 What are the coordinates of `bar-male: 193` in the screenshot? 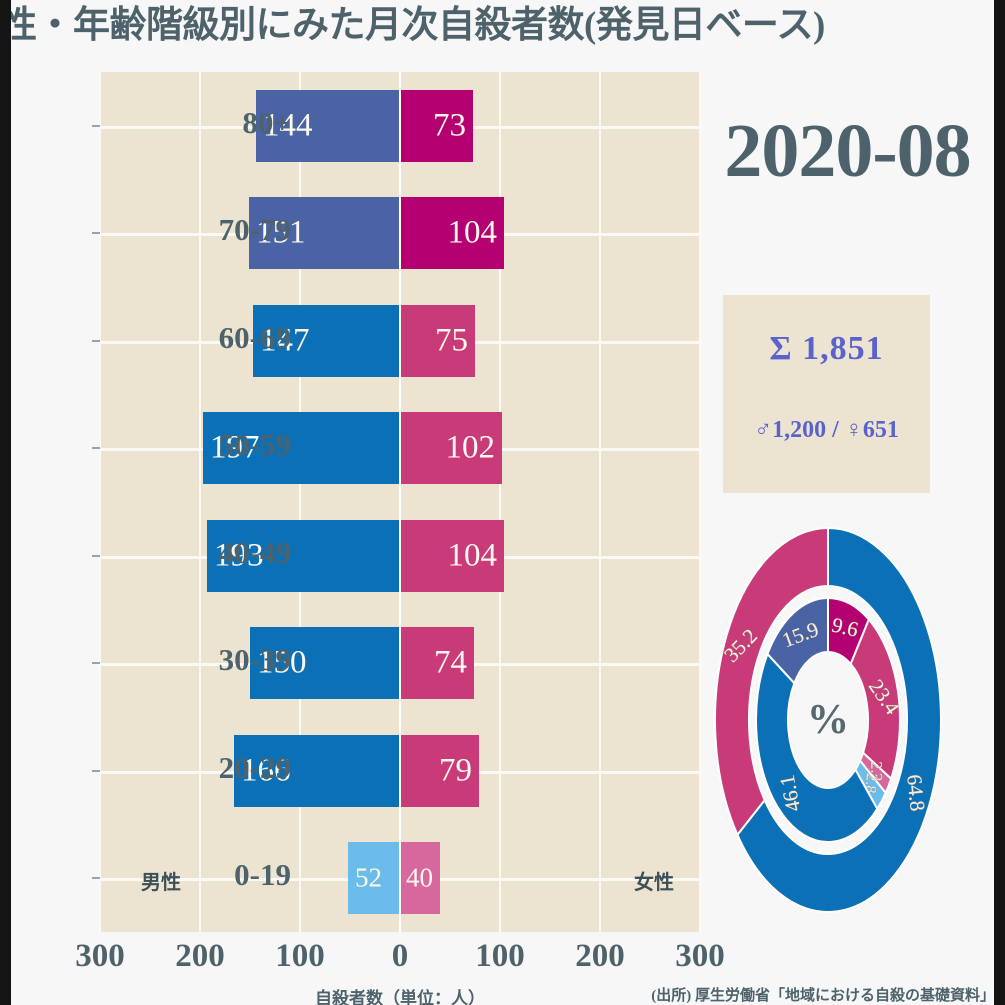 It's located at (303, 555).